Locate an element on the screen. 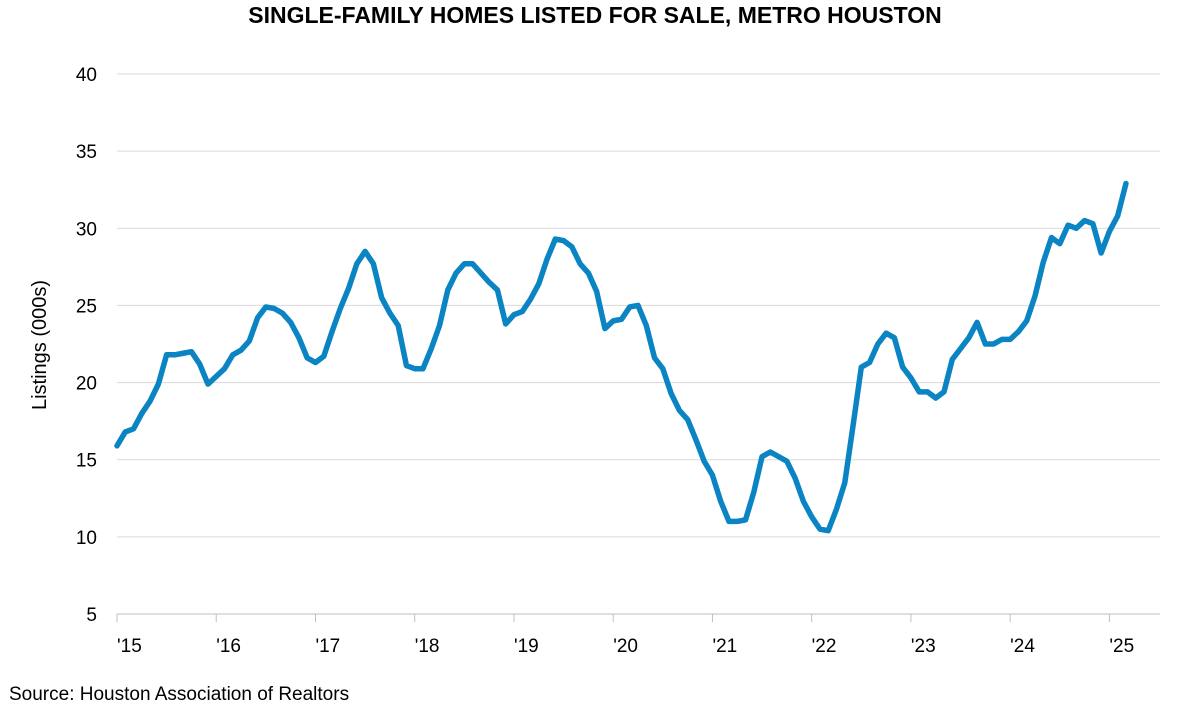 The image size is (1190, 714). source-note: Source: Houston Association of Realtors is located at coordinates (179, 694).